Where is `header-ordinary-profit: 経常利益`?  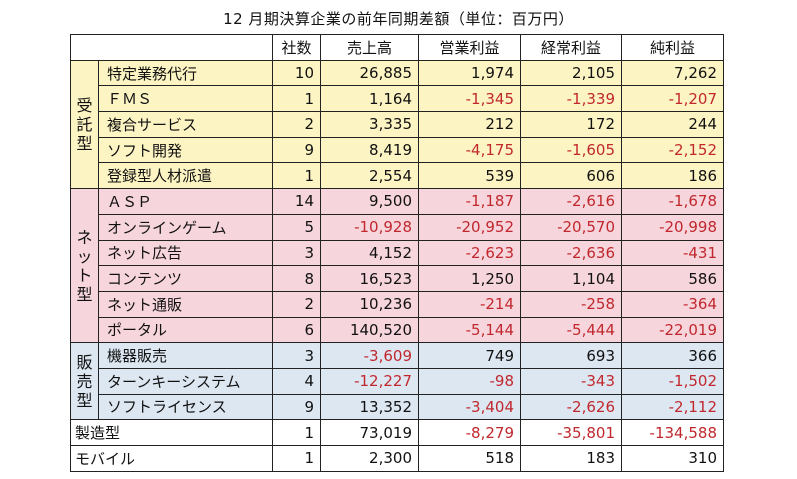 header-ordinary-profit: 経常利益 is located at coordinates (571, 47).